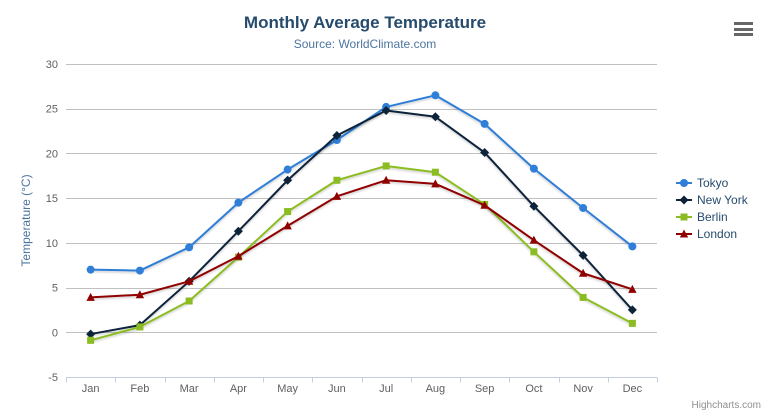  What do you see at coordinates (534, 252) in the screenshot?
I see `marker-berlin-oct` at bounding box center [534, 252].